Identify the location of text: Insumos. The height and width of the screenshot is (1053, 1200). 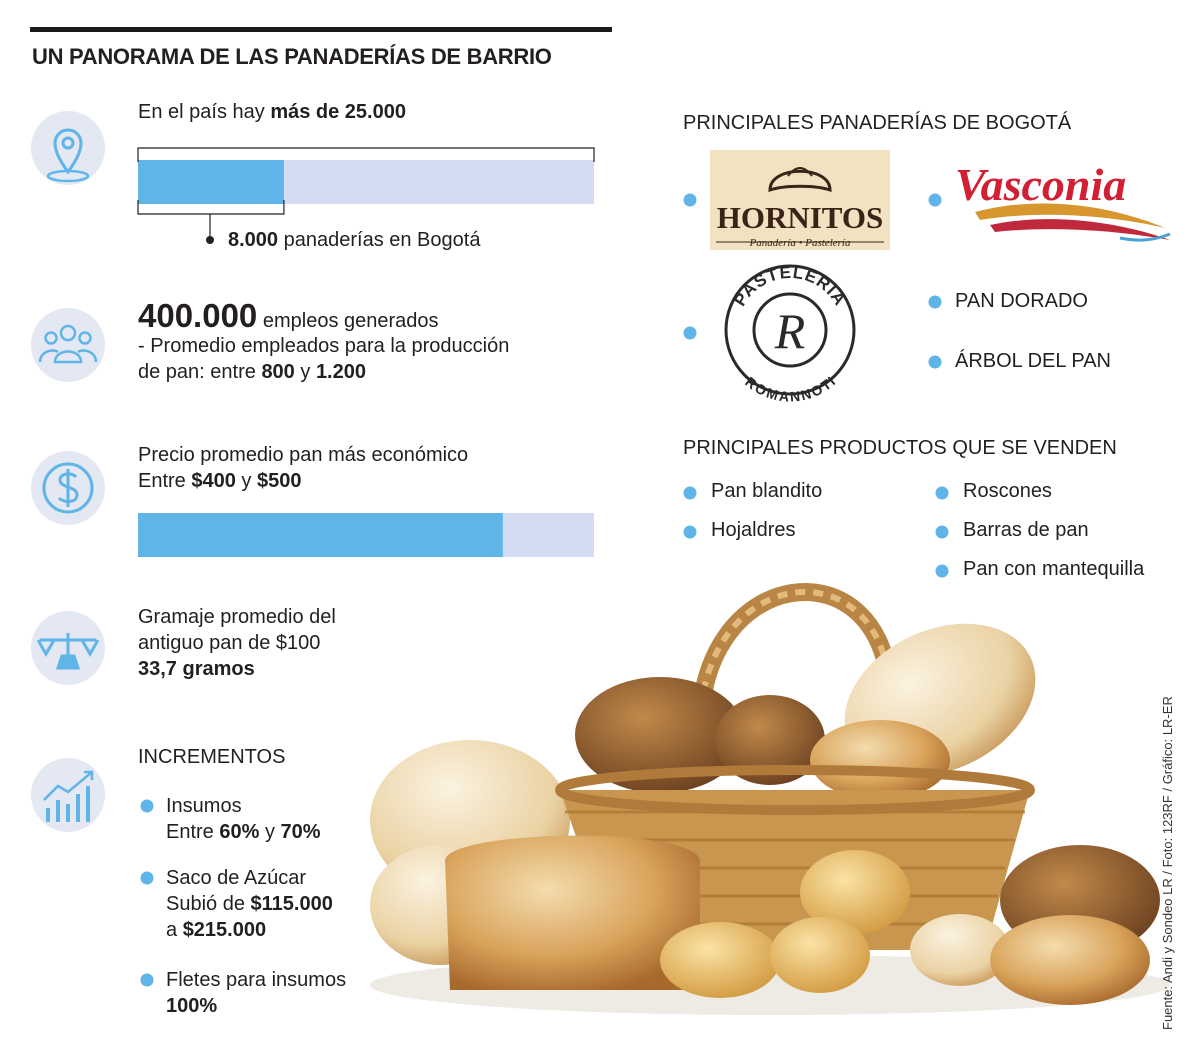
(204, 806).